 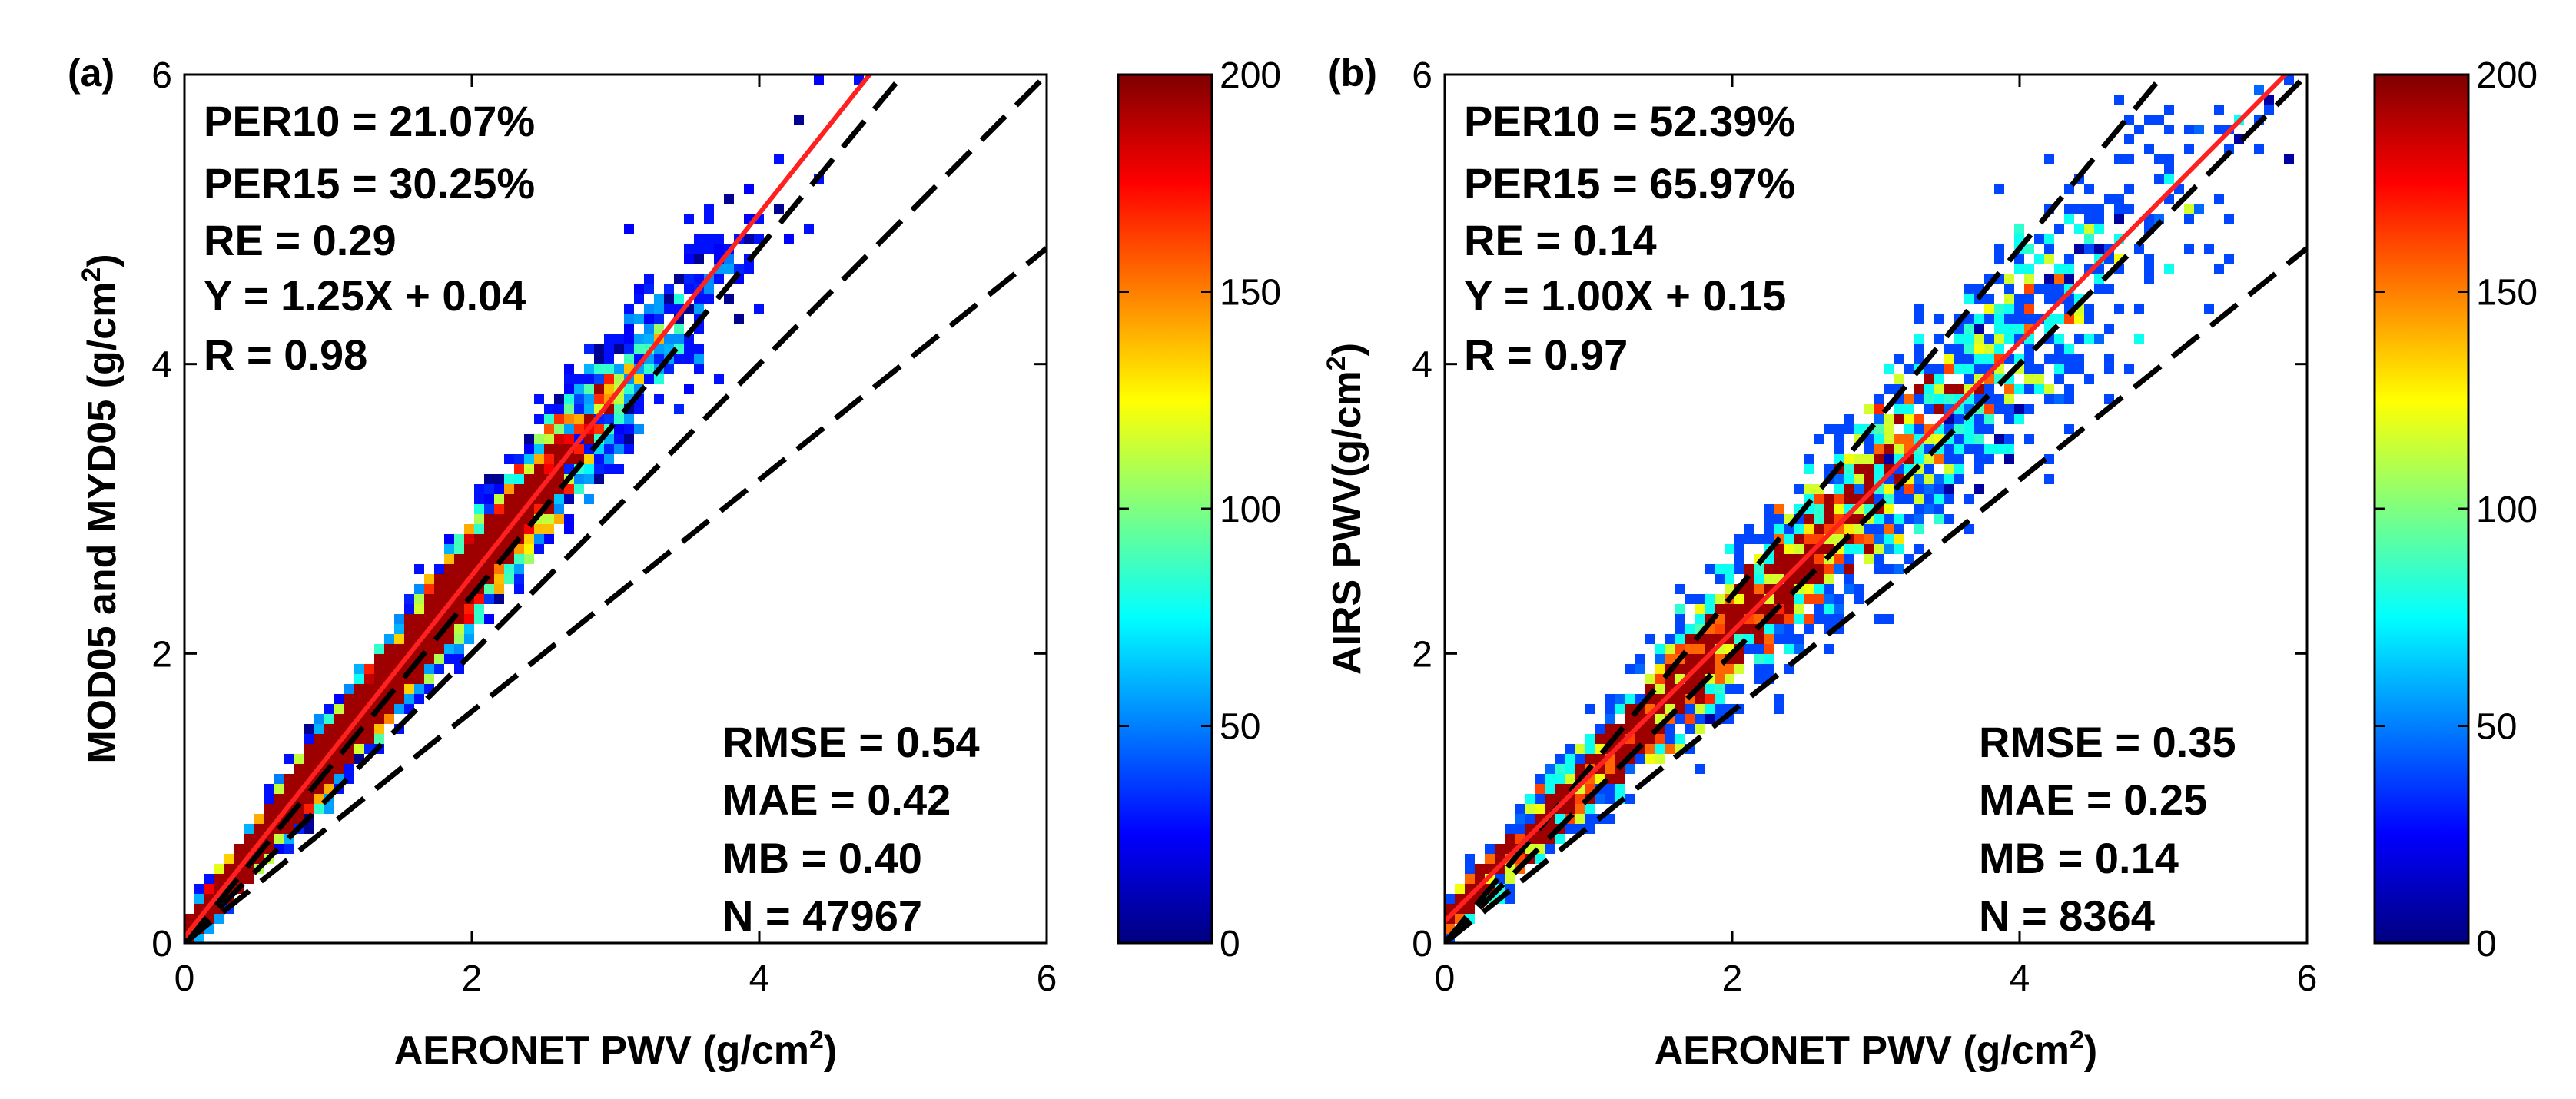 What do you see at coordinates (300, 240) in the screenshot?
I see `stat-re-a: RE = 0.29` at bounding box center [300, 240].